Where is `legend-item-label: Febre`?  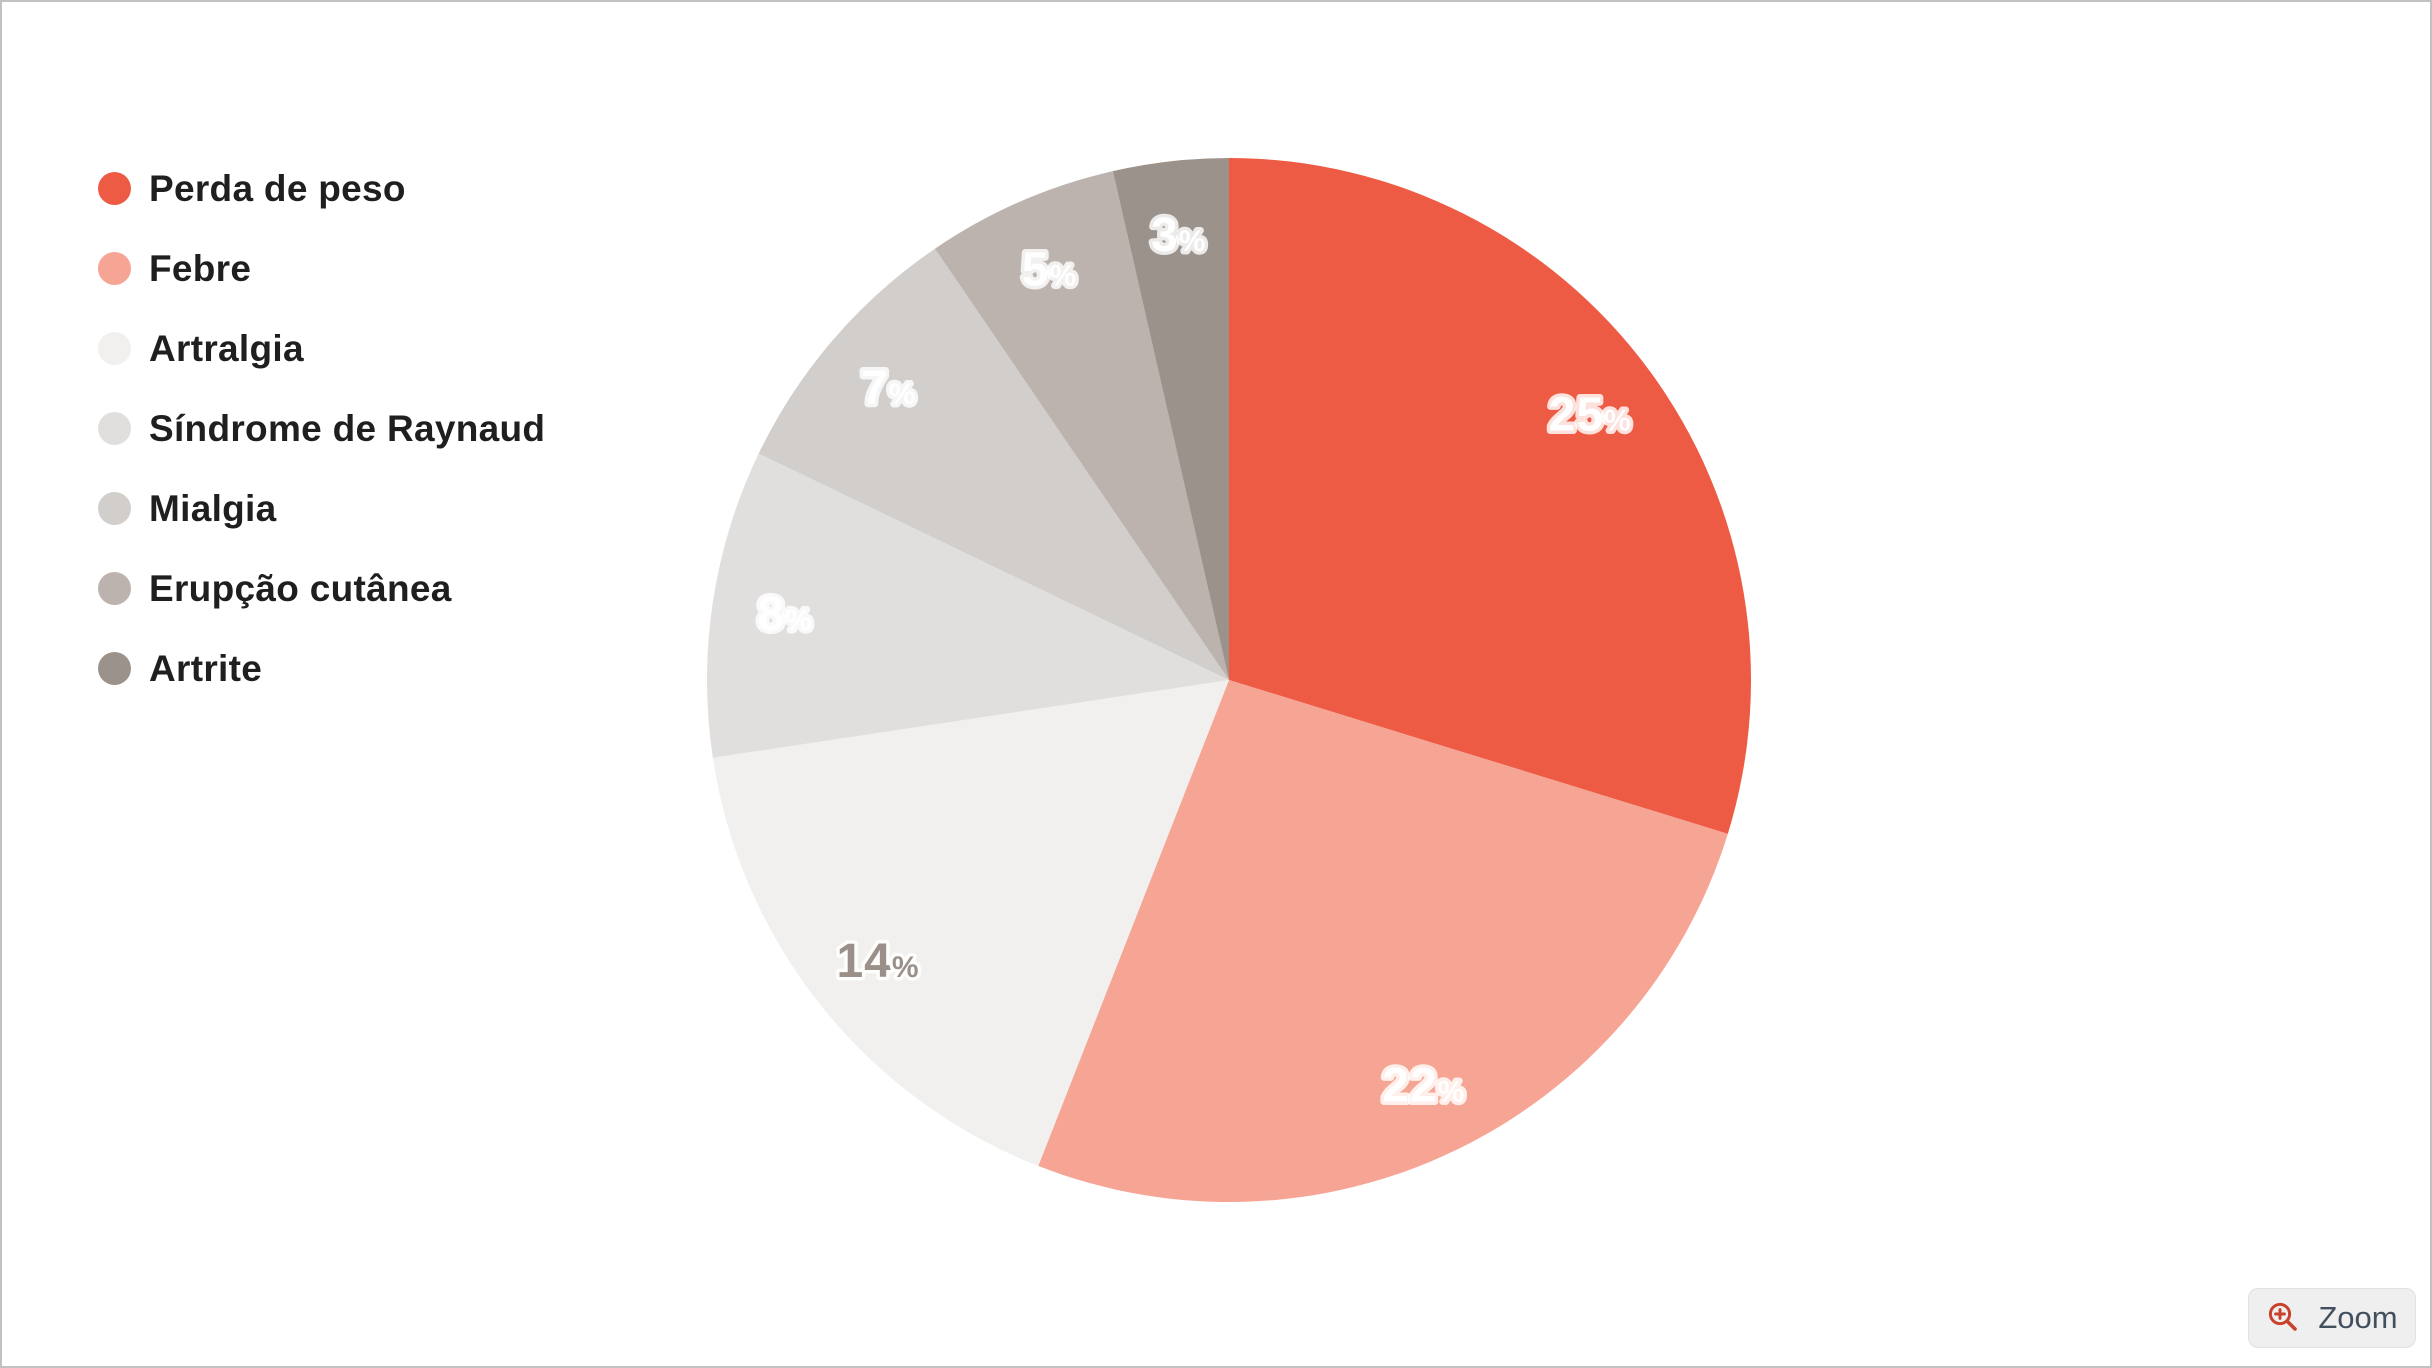
legend-item-label: Febre is located at coordinates (200, 268).